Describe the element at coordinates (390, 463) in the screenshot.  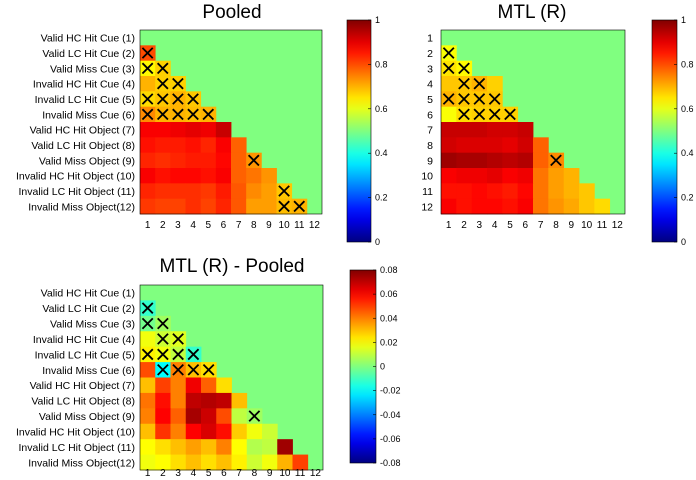
I see `colorbar-tick-label: -0.08` at that location.